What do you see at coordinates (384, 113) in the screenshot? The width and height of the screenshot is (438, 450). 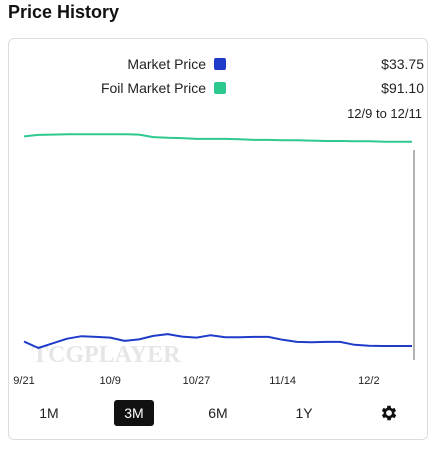 I see `date-range-label: 12/9 to 12/11` at bounding box center [384, 113].